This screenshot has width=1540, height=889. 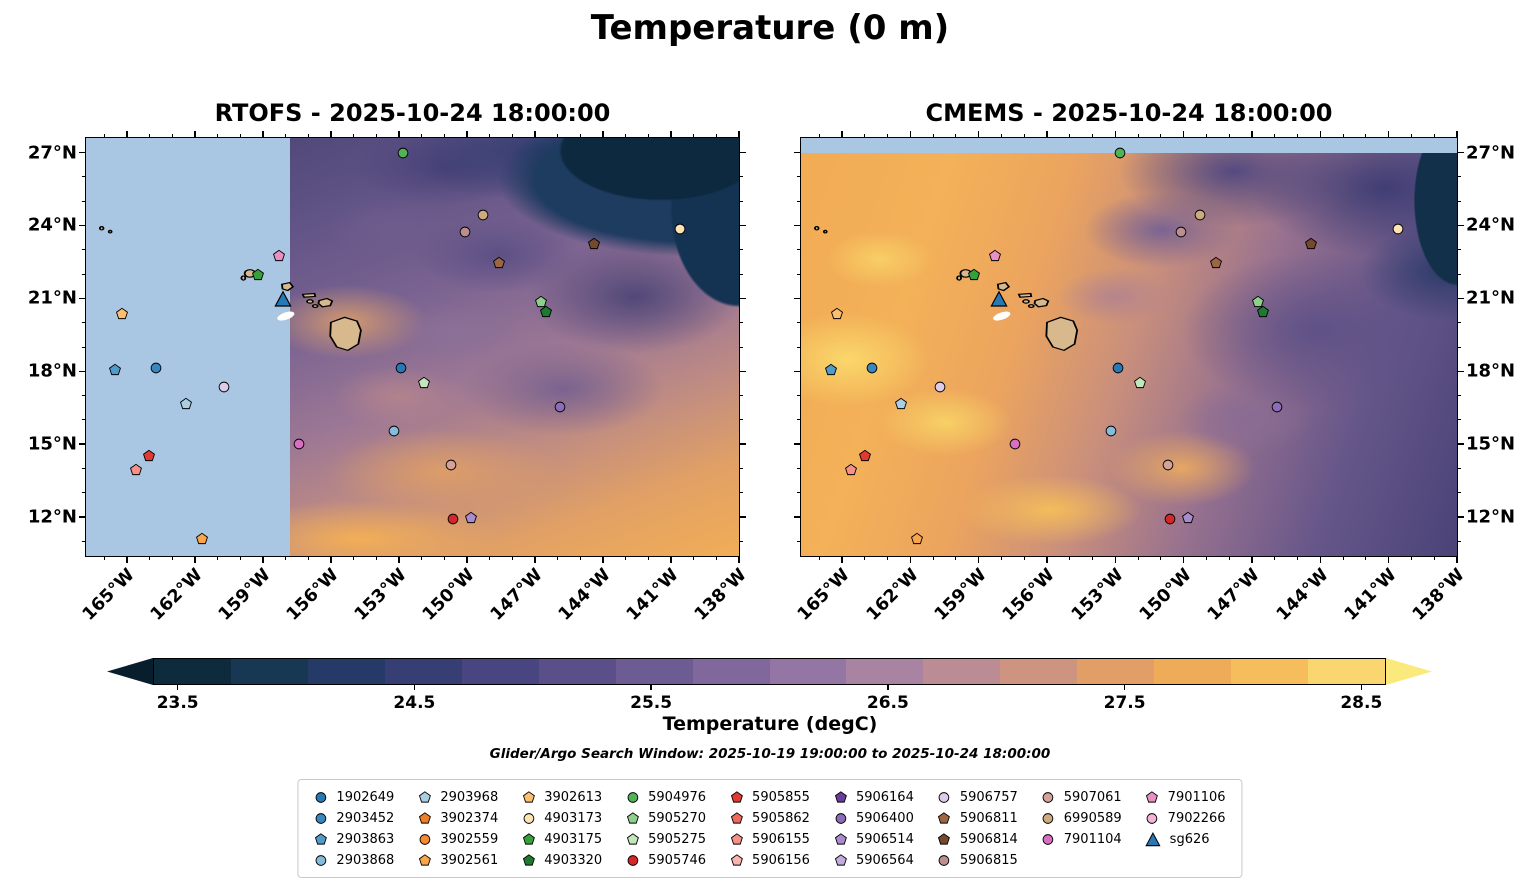 I want to click on legend-entry-5906564: 5906564, so click(x=874, y=860).